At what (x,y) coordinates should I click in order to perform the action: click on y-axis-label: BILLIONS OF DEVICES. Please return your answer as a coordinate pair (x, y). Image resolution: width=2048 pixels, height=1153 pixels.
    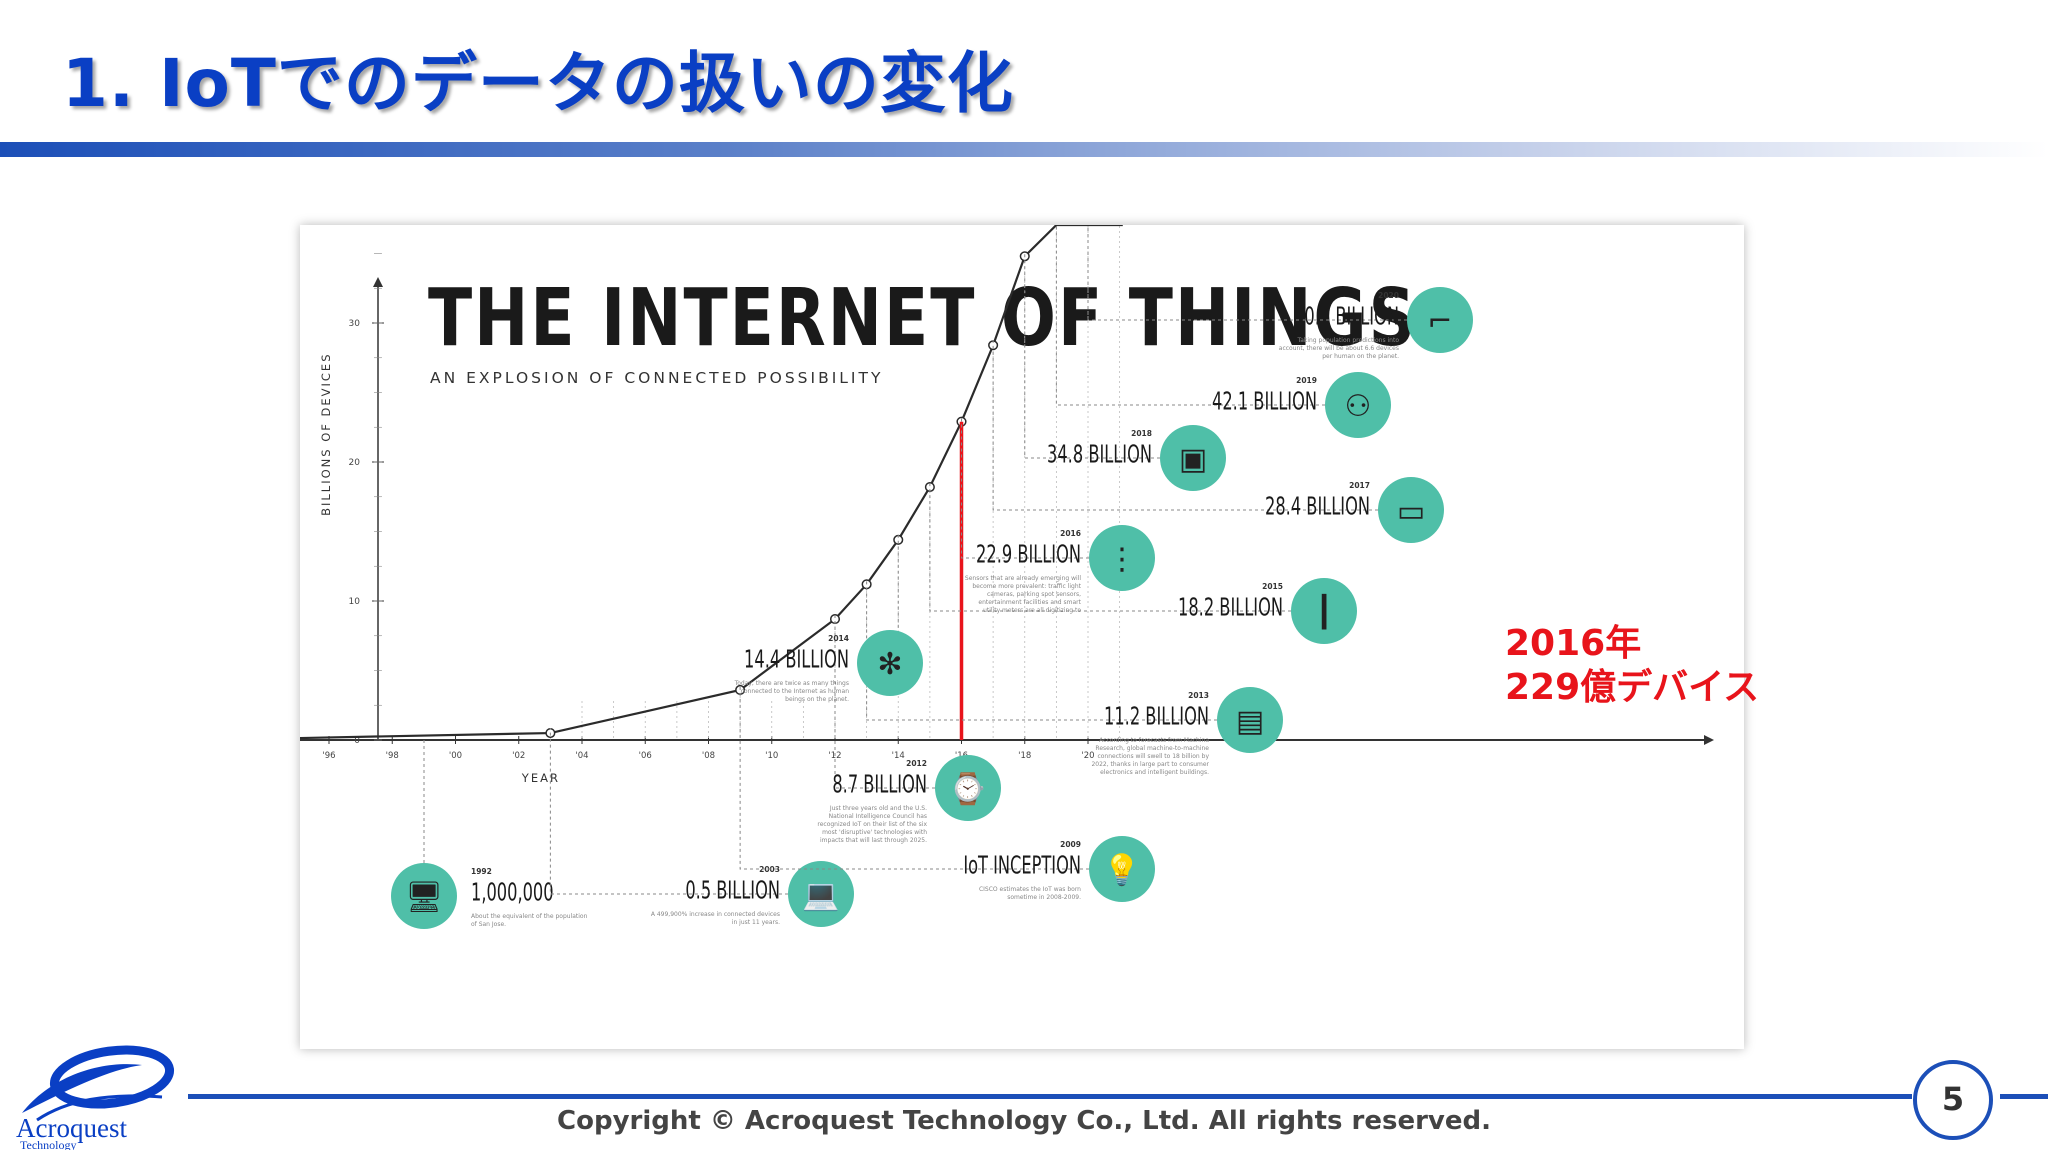
    Looking at the image, I should click on (326, 433).